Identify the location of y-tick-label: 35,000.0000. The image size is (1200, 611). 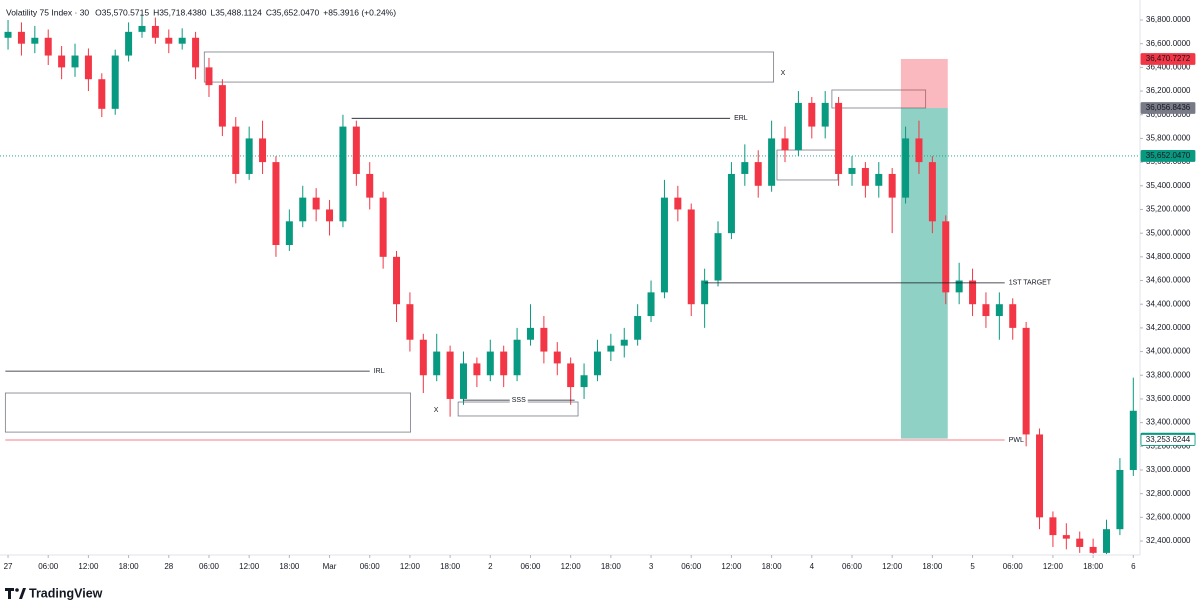
(1168, 232).